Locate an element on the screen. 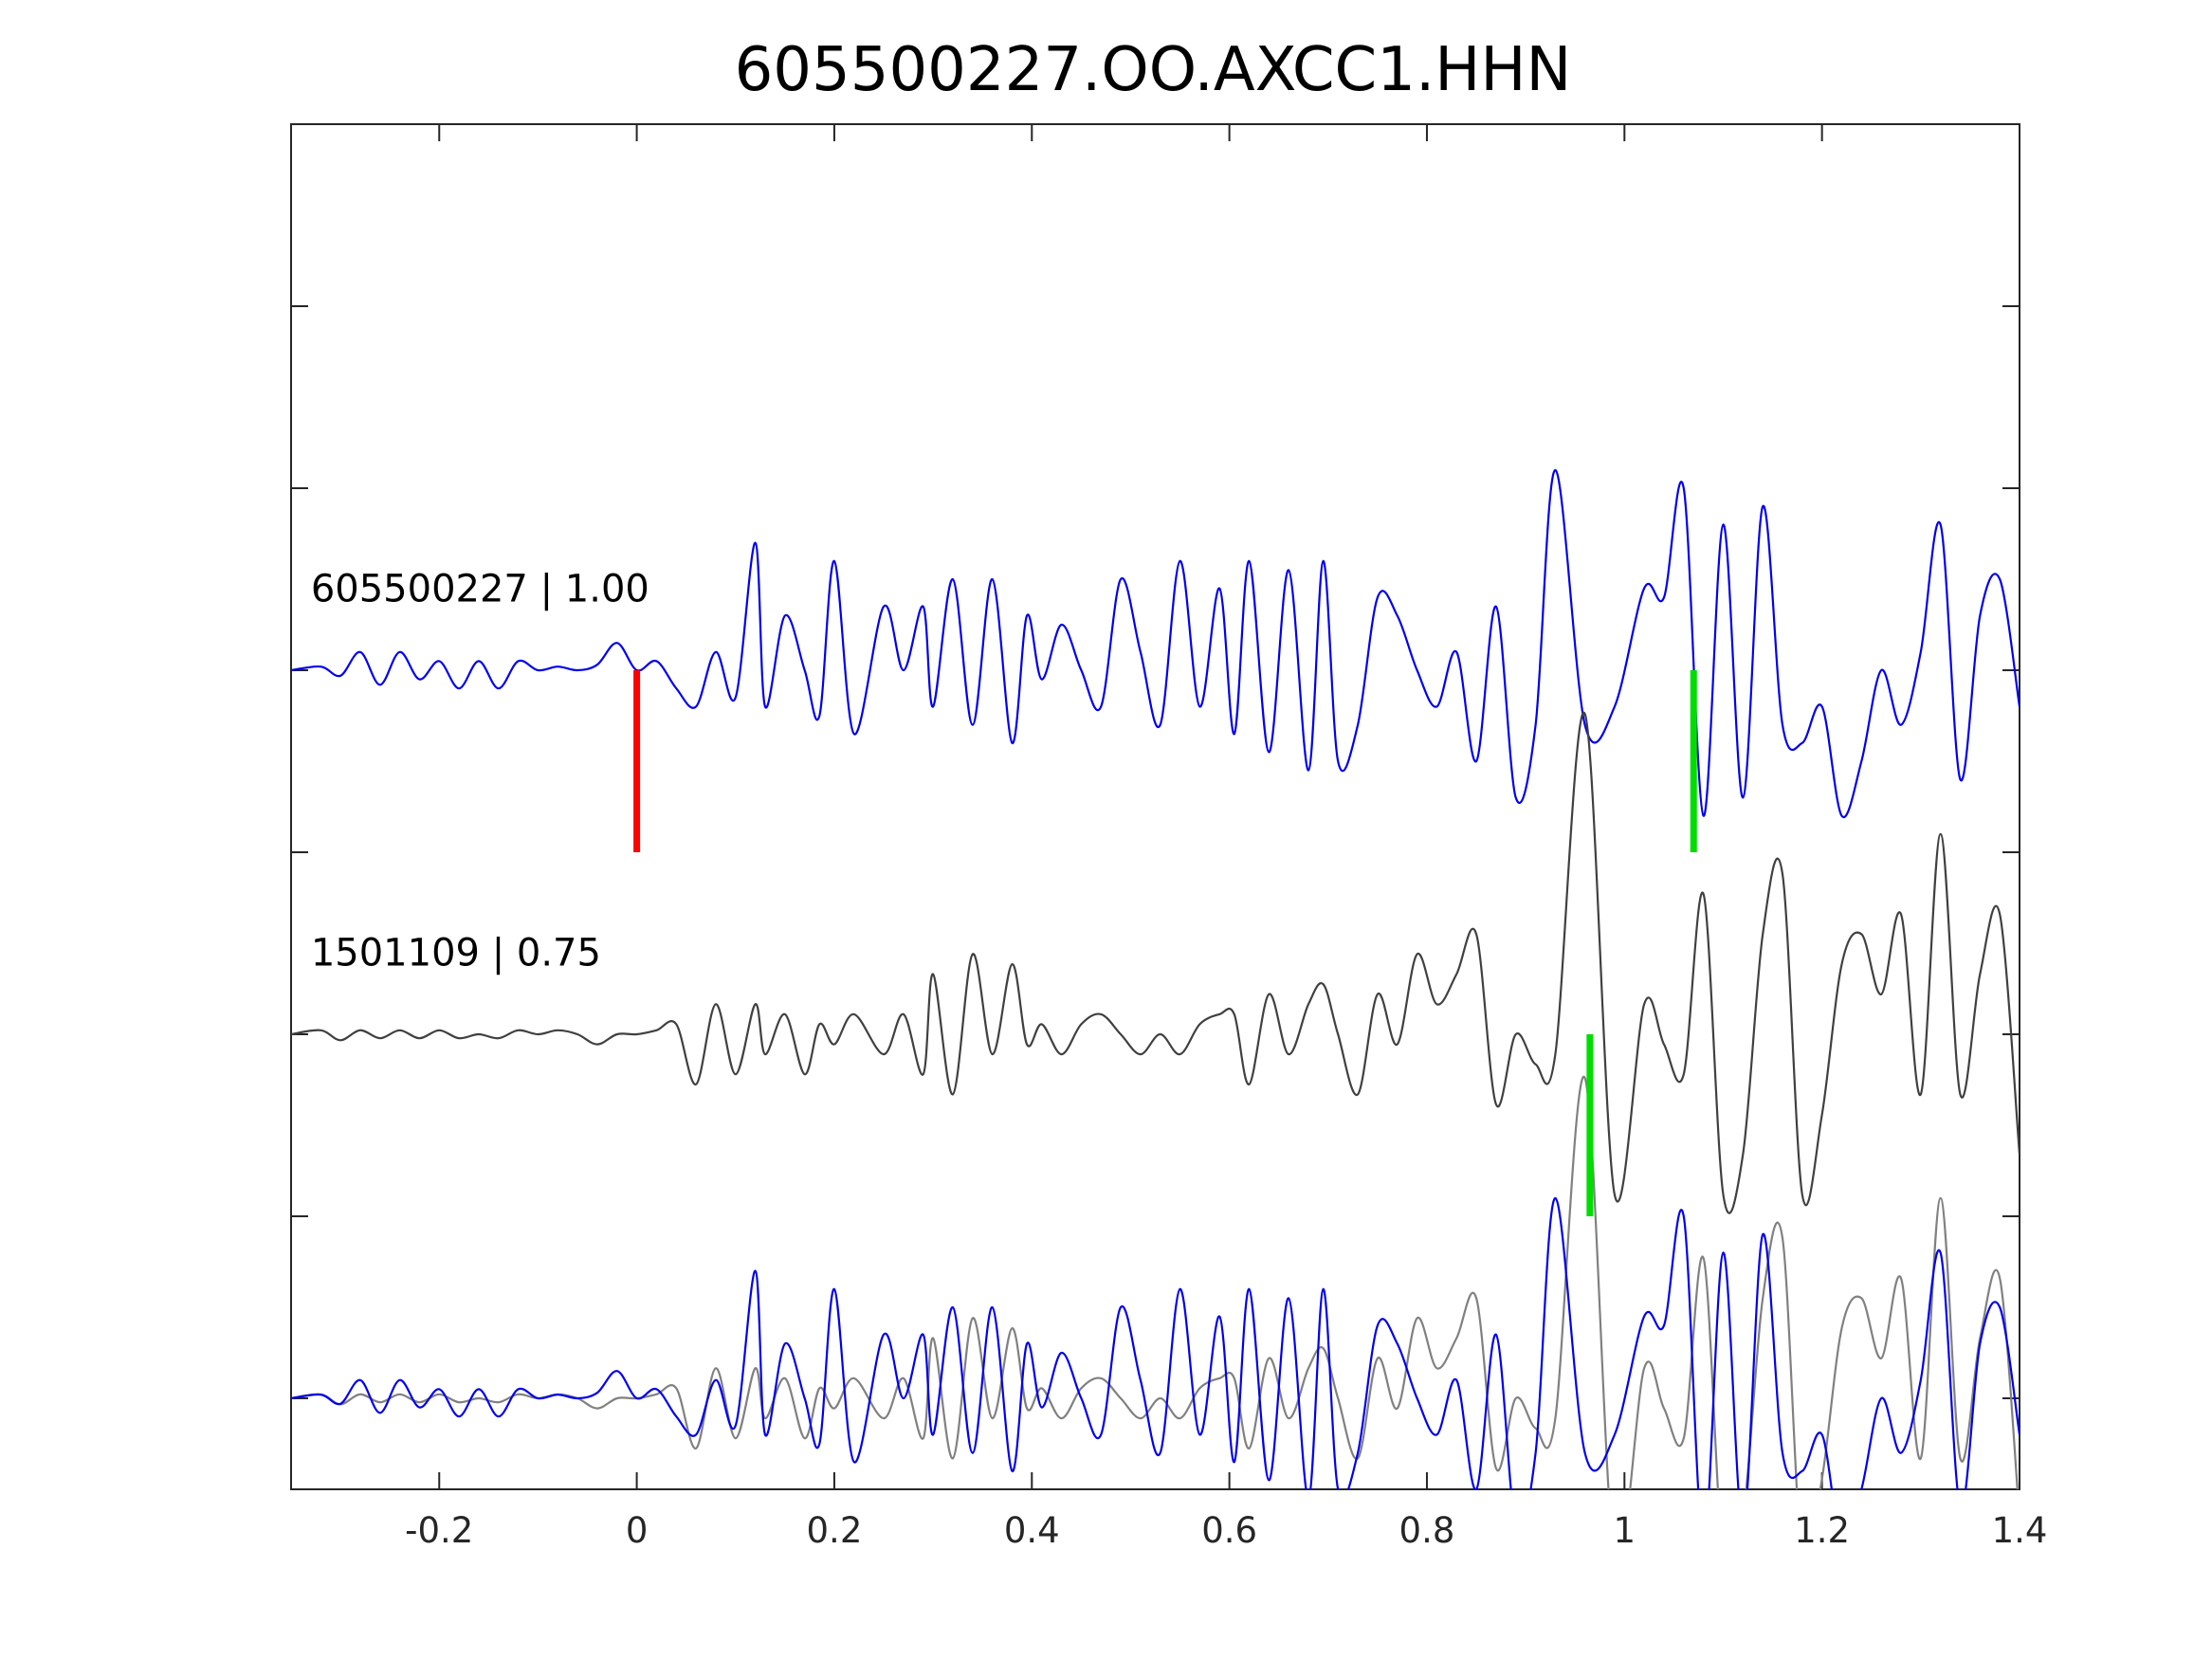 This screenshot has width=2212, height=1659. x-tick-labels: -0.2 0 0.2 0.4 0.6 0.8 1 1.2 1.4 is located at coordinates (1226, 1530).